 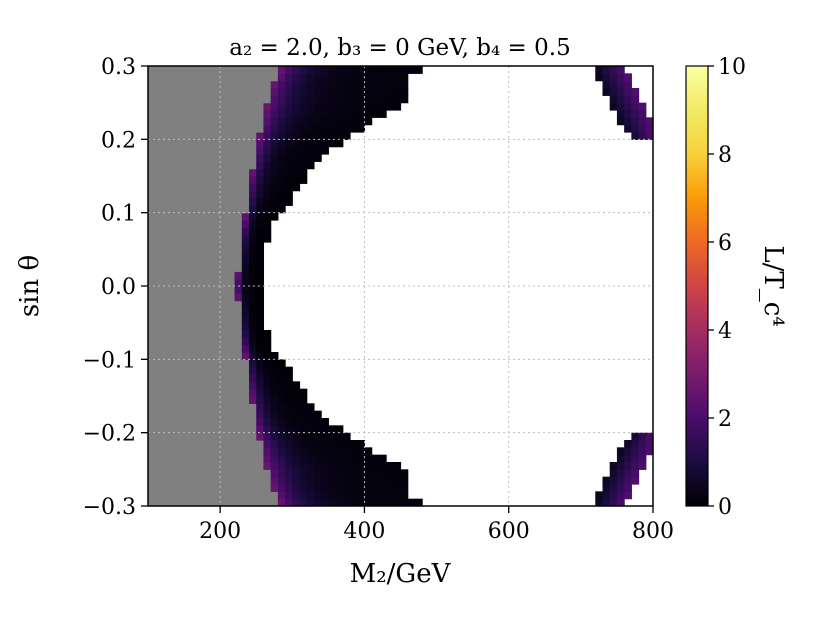 What do you see at coordinates (30, 286) in the screenshot?
I see `y-axis-label: sin θ` at bounding box center [30, 286].